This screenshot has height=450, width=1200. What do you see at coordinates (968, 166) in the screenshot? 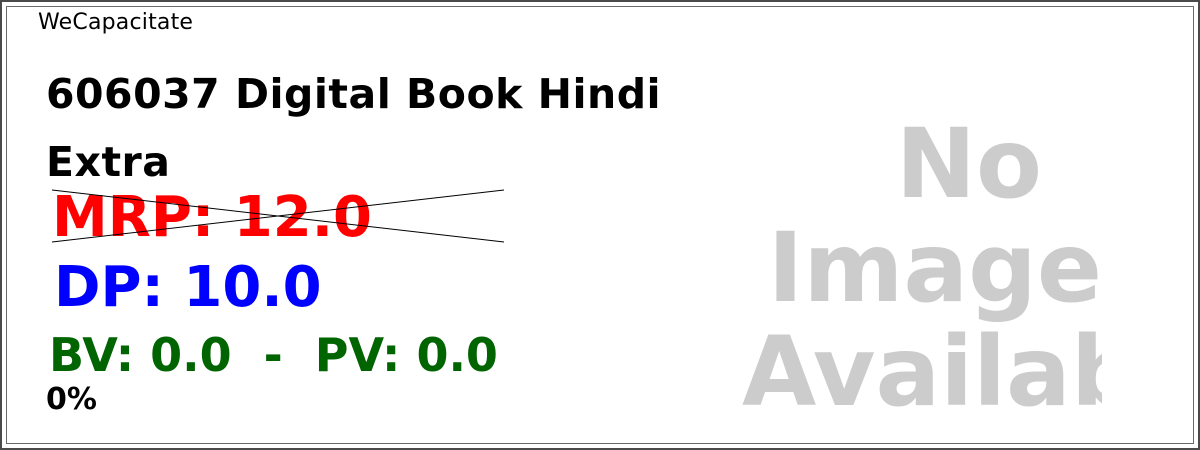
I see `placeholder-line-1: No` at bounding box center [968, 166].